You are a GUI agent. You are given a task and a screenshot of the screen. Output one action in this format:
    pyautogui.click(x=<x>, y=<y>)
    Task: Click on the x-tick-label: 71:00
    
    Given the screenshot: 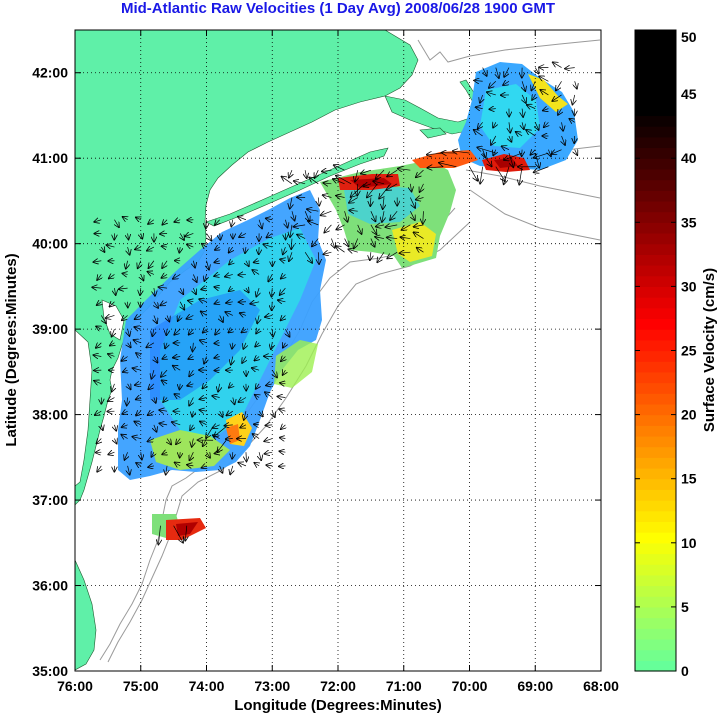 What is the action you would take?
    pyautogui.click(x=404, y=686)
    